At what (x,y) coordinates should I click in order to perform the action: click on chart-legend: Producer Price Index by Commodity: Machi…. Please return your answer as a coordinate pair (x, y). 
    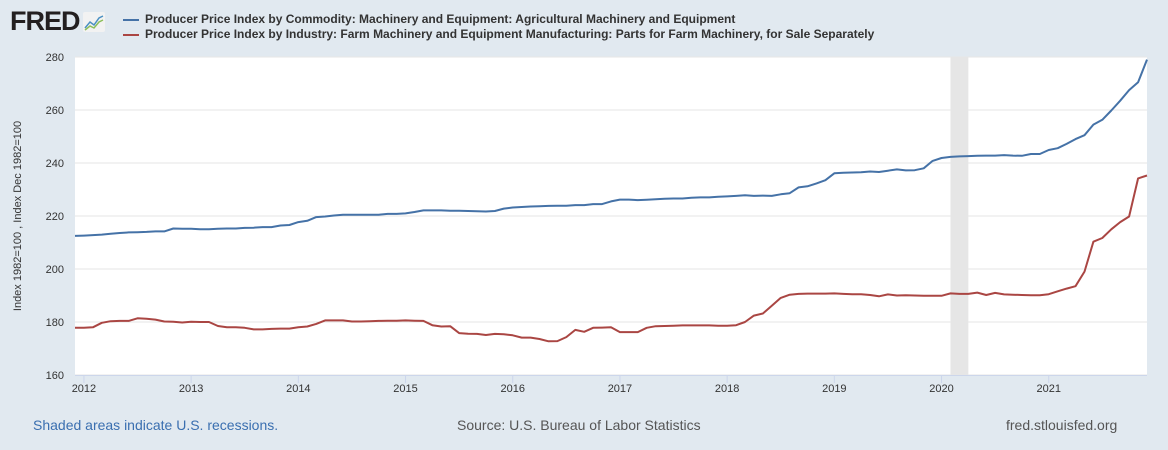
    Looking at the image, I should click on (498, 27).